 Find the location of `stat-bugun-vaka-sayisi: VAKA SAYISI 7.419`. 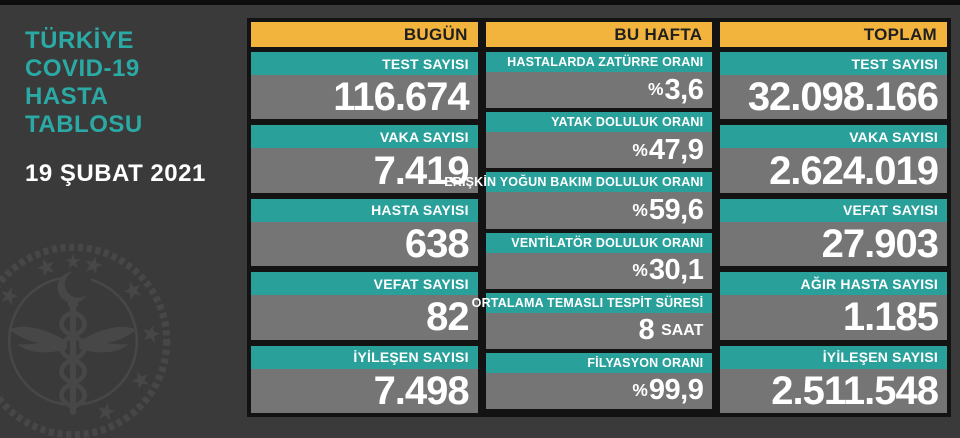

stat-bugun-vaka-sayisi: VAKA SAYISI 7.419 is located at coordinates (364, 159).